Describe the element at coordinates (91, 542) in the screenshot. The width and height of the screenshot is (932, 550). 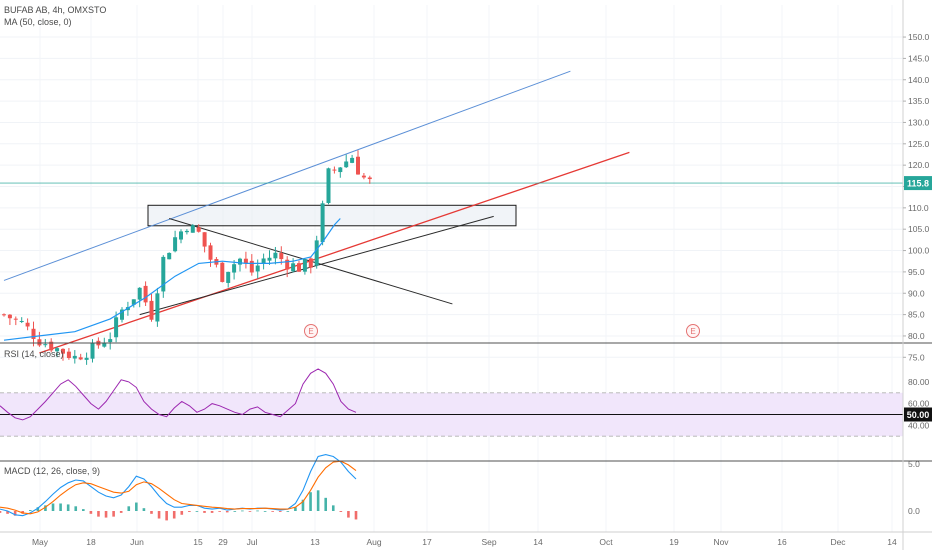
I see `time-tick-label: 18` at that location.